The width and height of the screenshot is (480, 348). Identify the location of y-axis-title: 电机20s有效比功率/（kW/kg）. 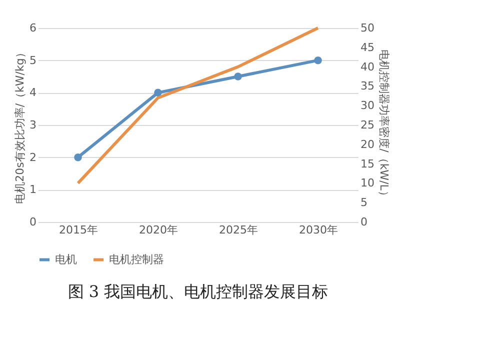
(20, 125).